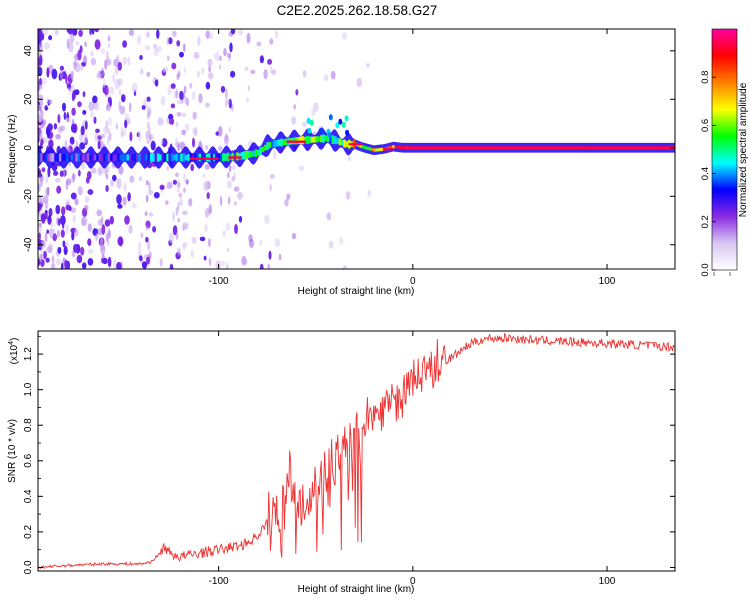  Describe the element at coordinates (28, 532) in the screenshot. I see `snr-y-tick-label: 0.2` at that location.